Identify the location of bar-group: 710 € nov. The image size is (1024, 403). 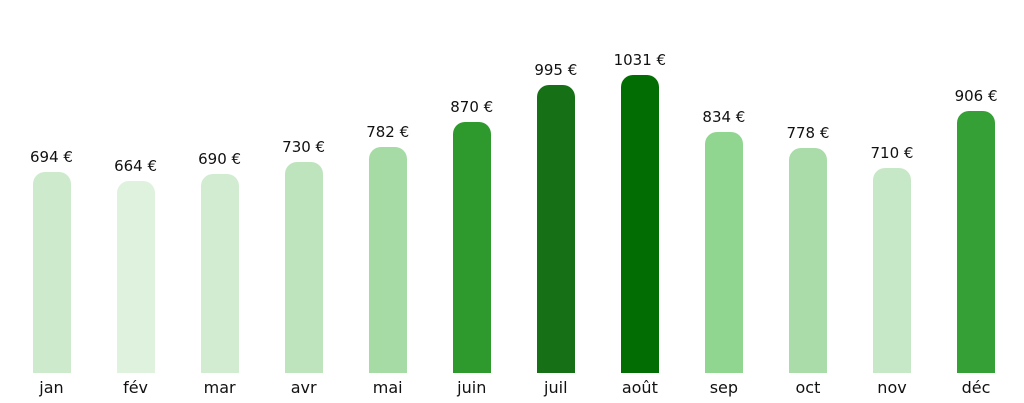
(892, 201).